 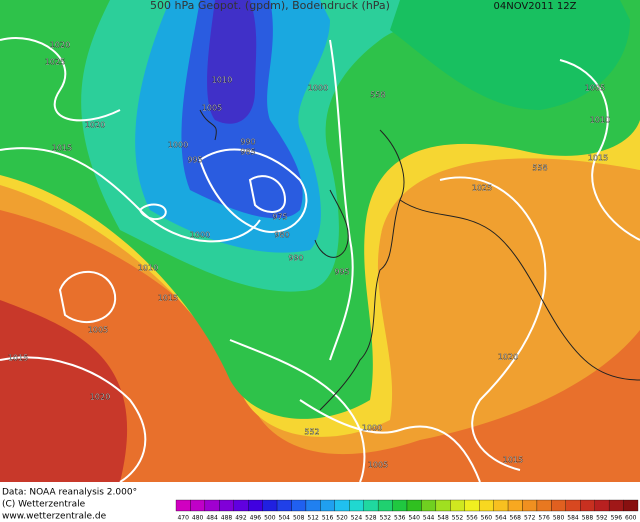 What do you see at coordinates (342, 518) in the screenshot?
I see `colorbar-label: 520` at bounding box center [342, 518].